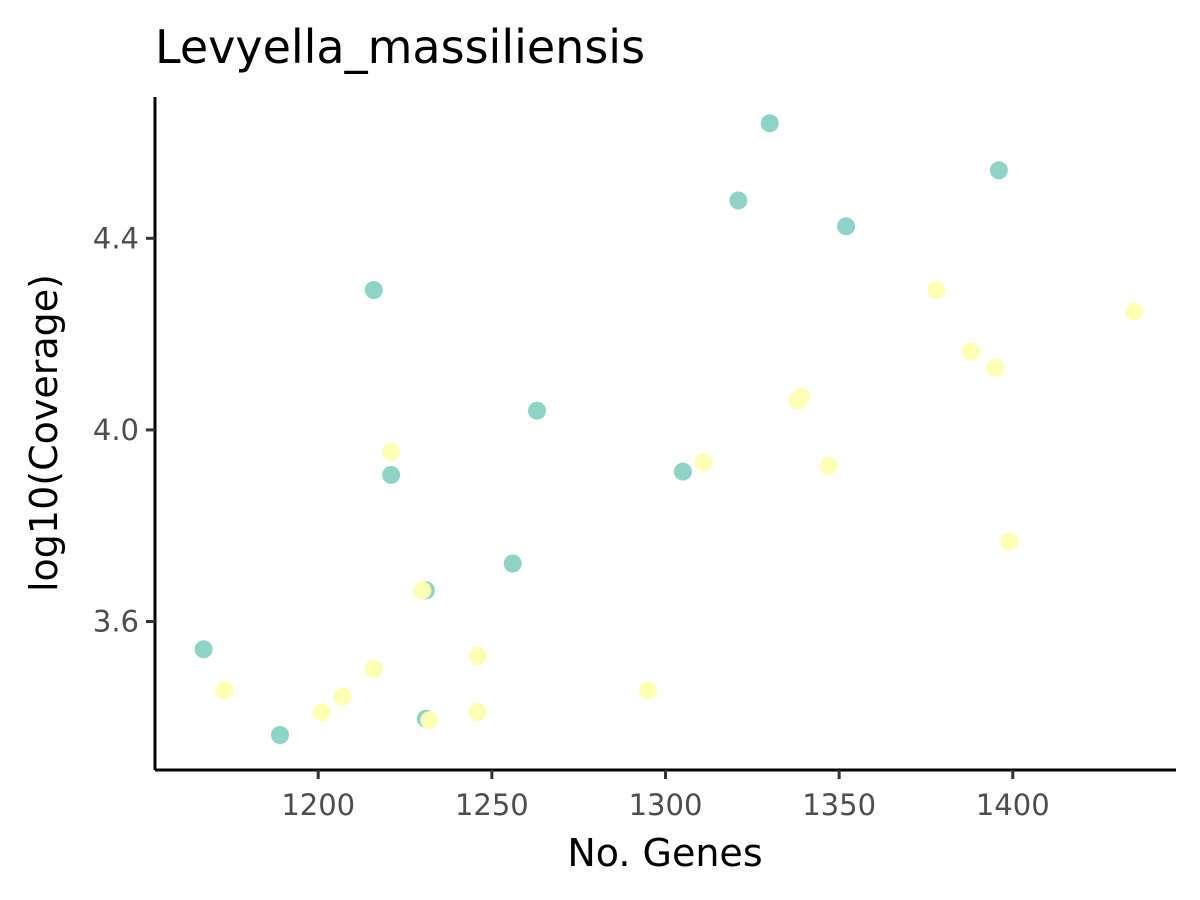 This screenshot has height=900, width=1200. What do you see at coordinates (116, 238) in the screenshot?
I see `y-tick-label: 4.4` at bounding box center [116, 238].